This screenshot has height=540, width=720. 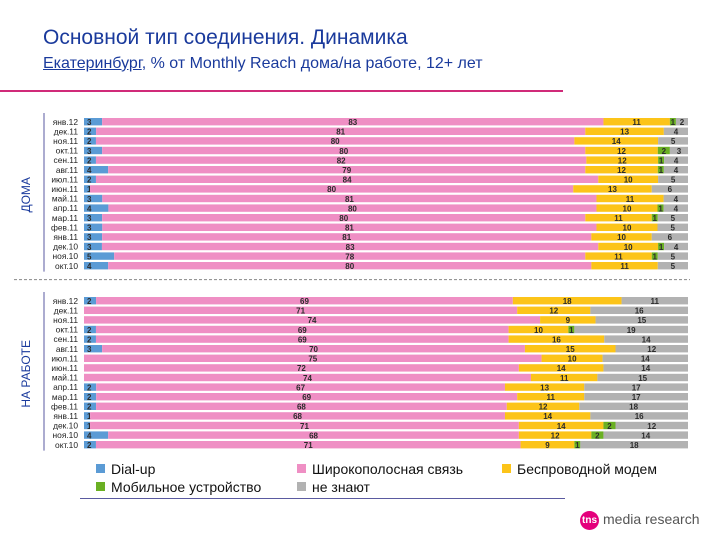 I want to click on data-label-unknown: 6, so click(x=670, y=189).